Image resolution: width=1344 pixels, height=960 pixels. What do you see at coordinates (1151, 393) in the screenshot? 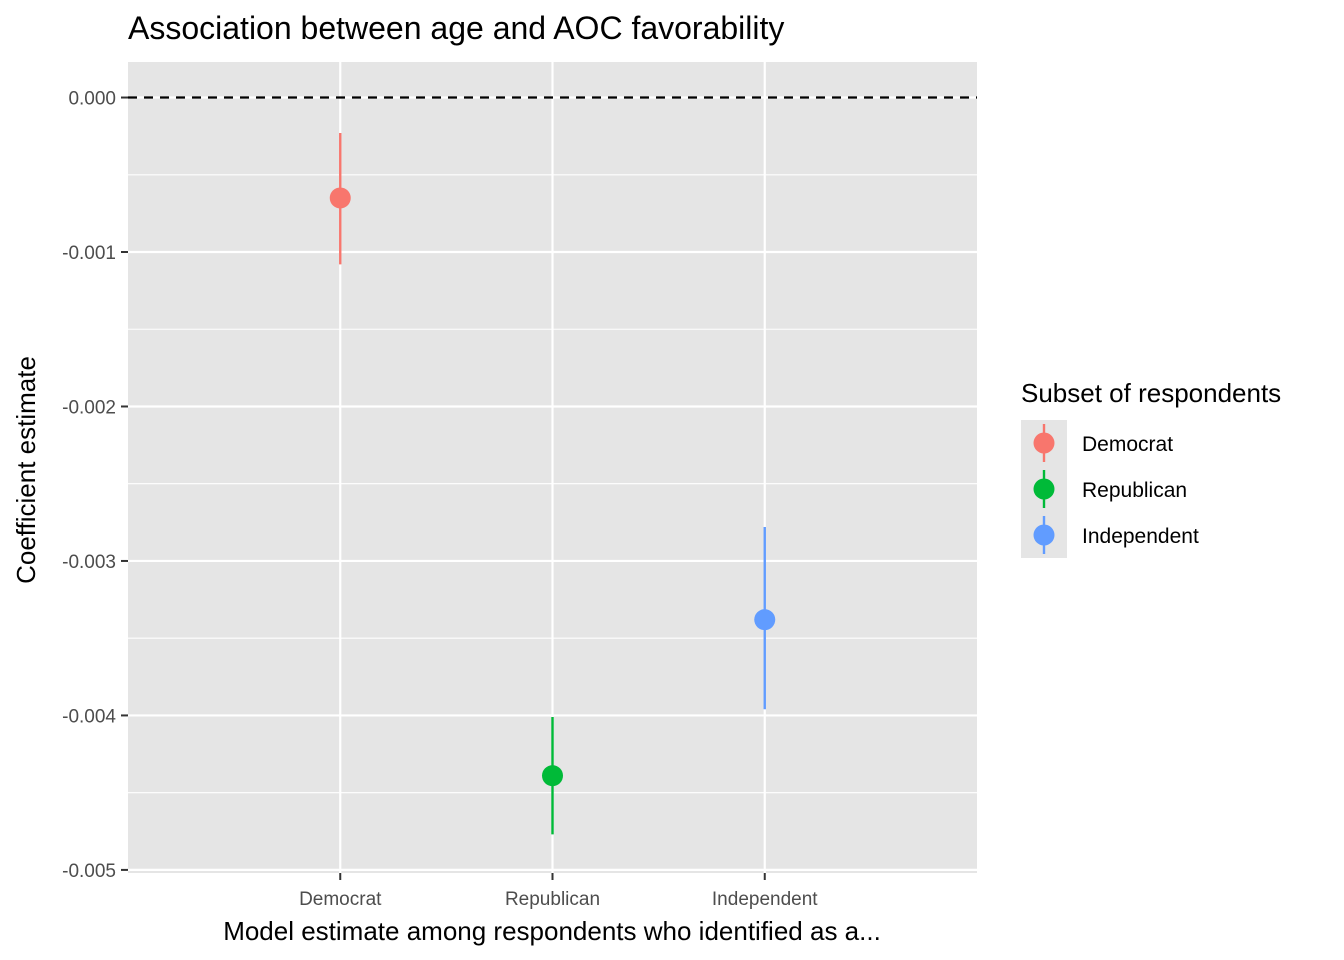
I see `legend-title: Subset of respondents` at bounding box center [1151, 393].